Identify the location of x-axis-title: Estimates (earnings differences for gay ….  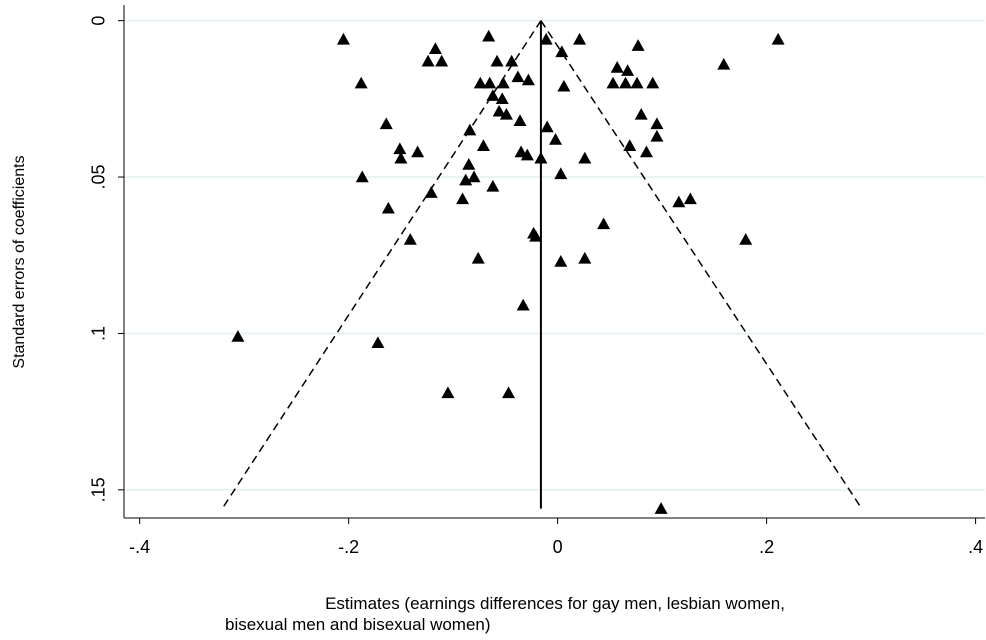
(555, 603).